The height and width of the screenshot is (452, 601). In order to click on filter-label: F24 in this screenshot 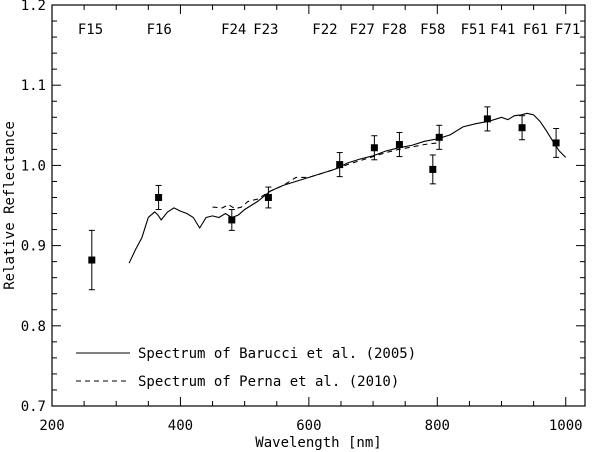, I will do `click(233, 30)`.